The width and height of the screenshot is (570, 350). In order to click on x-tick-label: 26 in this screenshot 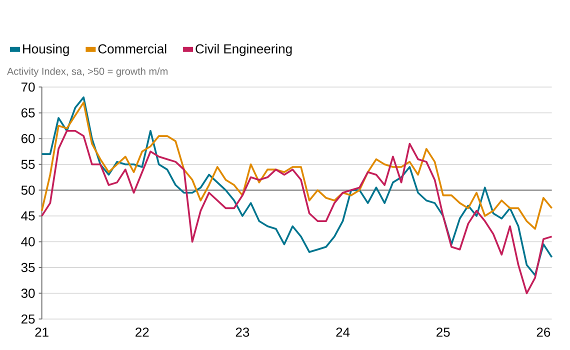, I will do `click(543, 332)`.